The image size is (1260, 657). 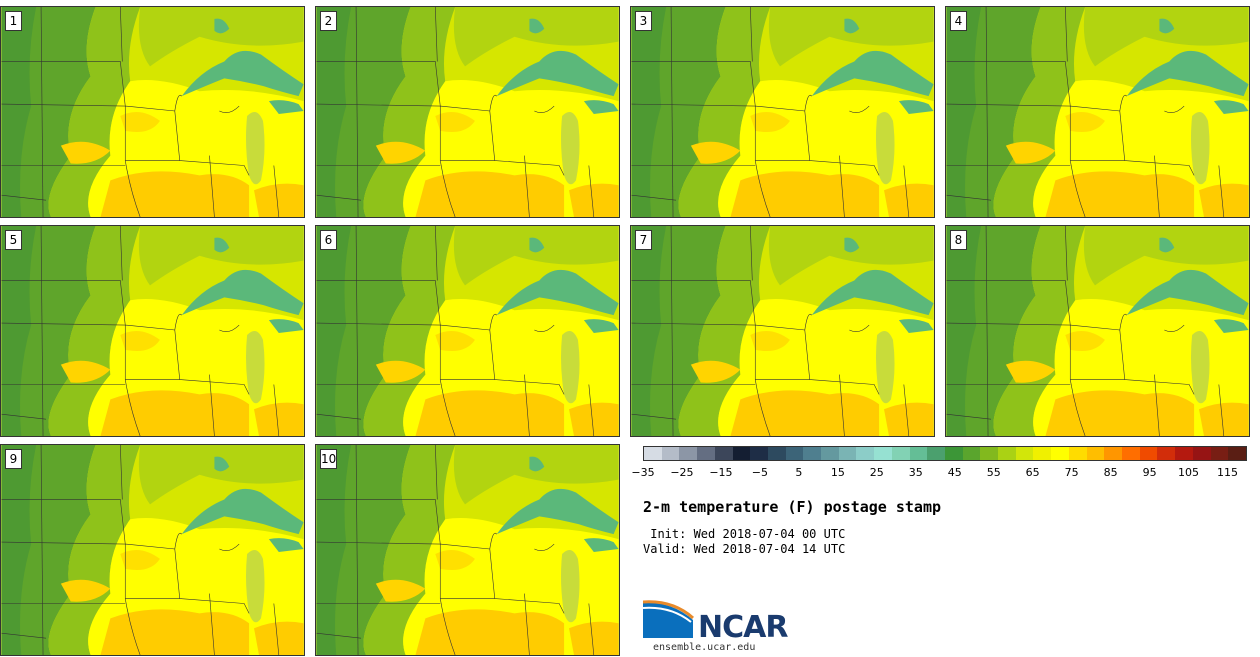 I want to click on map-panel-7: 7, so click(x=782, y=331).